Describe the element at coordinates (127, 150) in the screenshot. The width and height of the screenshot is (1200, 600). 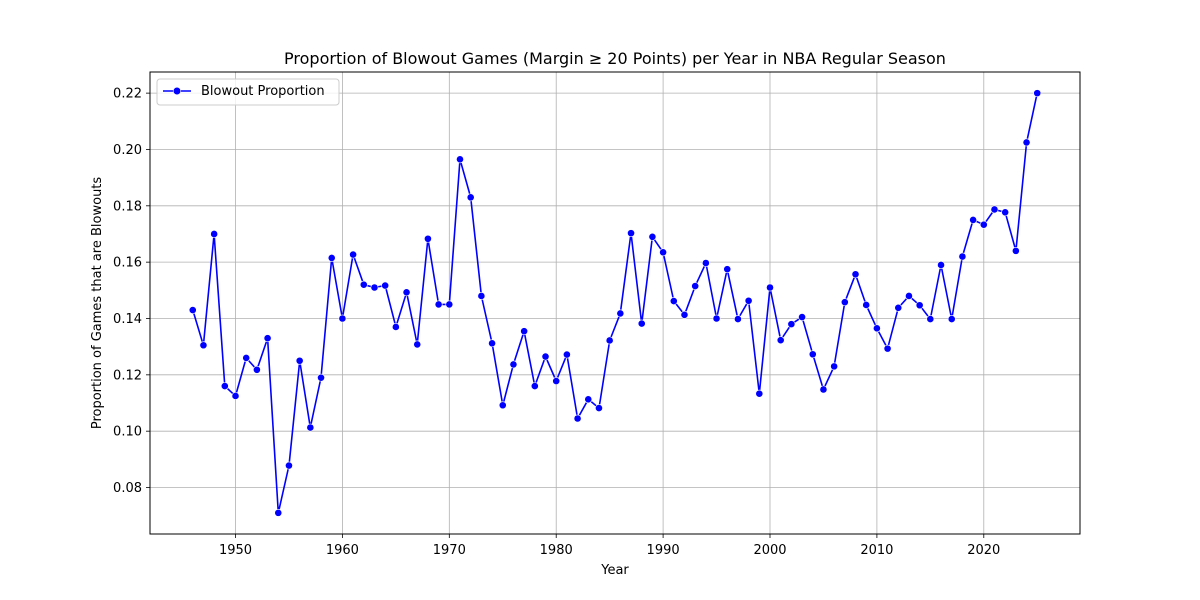
I see `y-tick-label: 0.20` at that location.